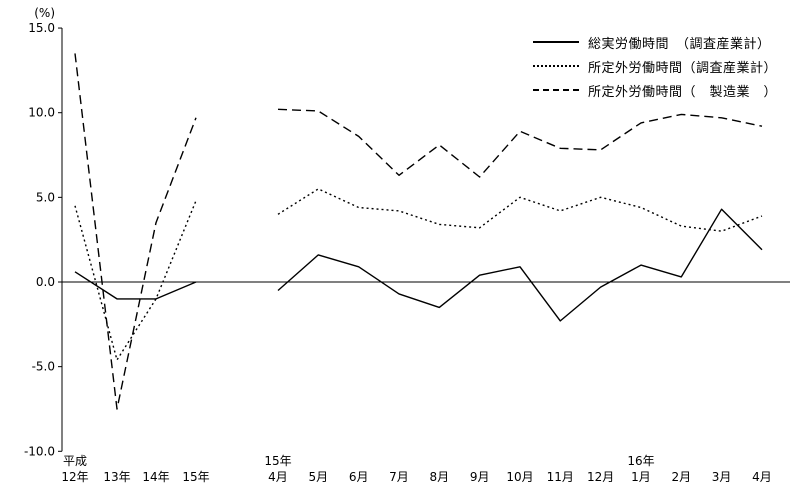 The width and height of the screenshot is (808, 502). I want to click on y-tick-label: -10.0, so click(39, 451).